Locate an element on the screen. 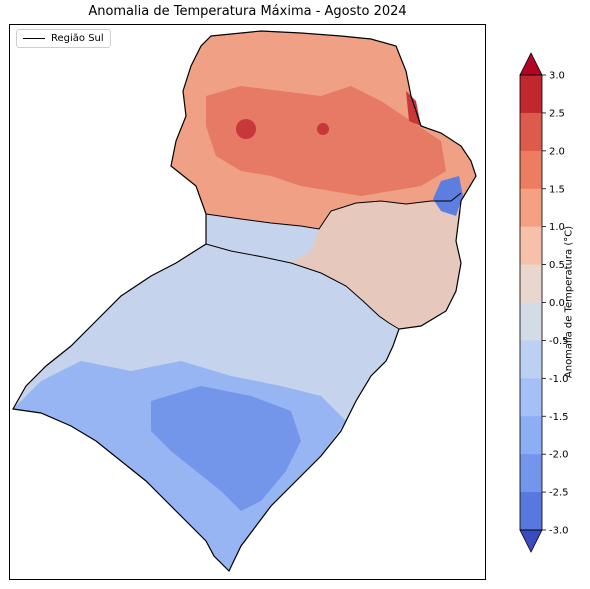  region-sc-cool is located at coordinates (262, 238).